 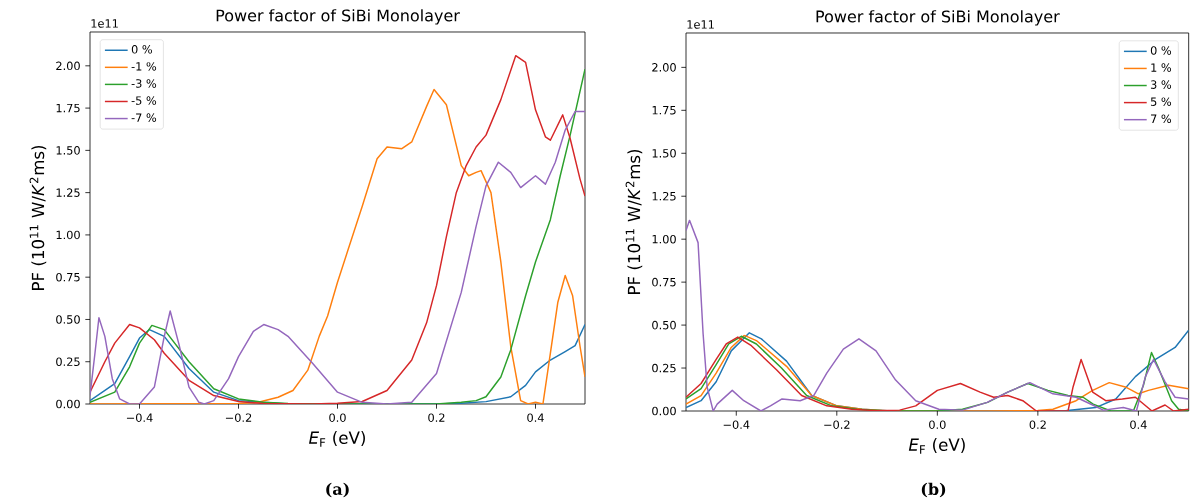 I want to click on text: (a), so click(x=337, y=490).